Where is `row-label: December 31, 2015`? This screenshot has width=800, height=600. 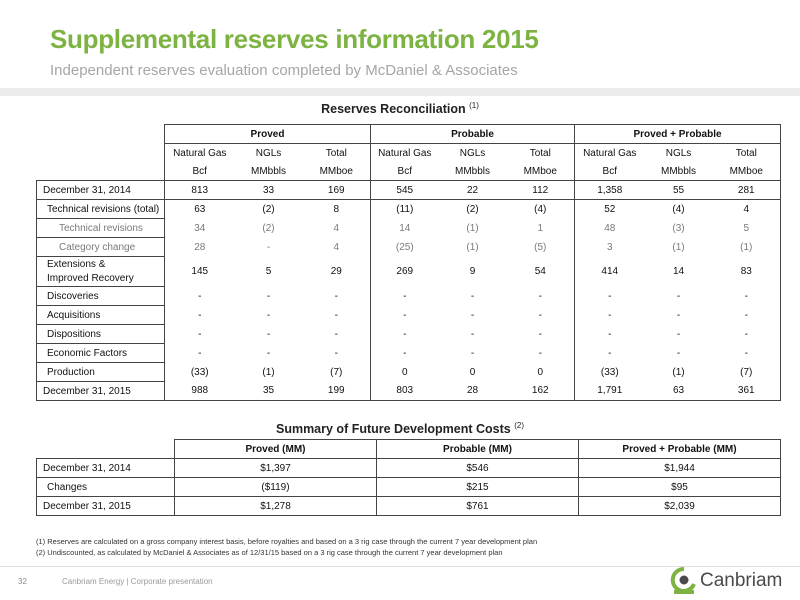 row-label: December 31, 2015 is located at coordinates (105, 506).